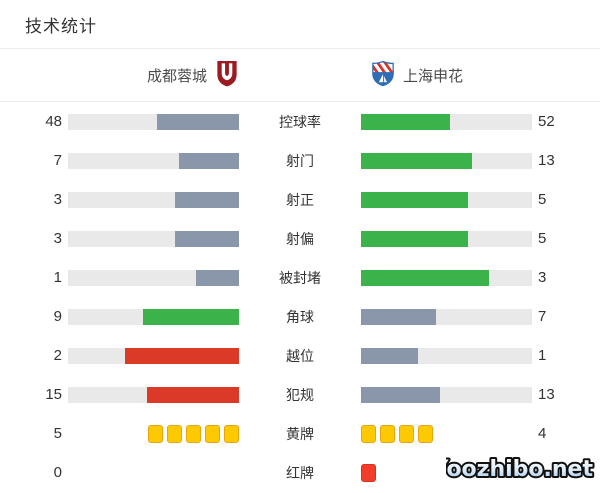  What do you see at coordinates (542, 316) in the screenshot?
I see `away-stat-value: 7` at bounding box center [542, 316].